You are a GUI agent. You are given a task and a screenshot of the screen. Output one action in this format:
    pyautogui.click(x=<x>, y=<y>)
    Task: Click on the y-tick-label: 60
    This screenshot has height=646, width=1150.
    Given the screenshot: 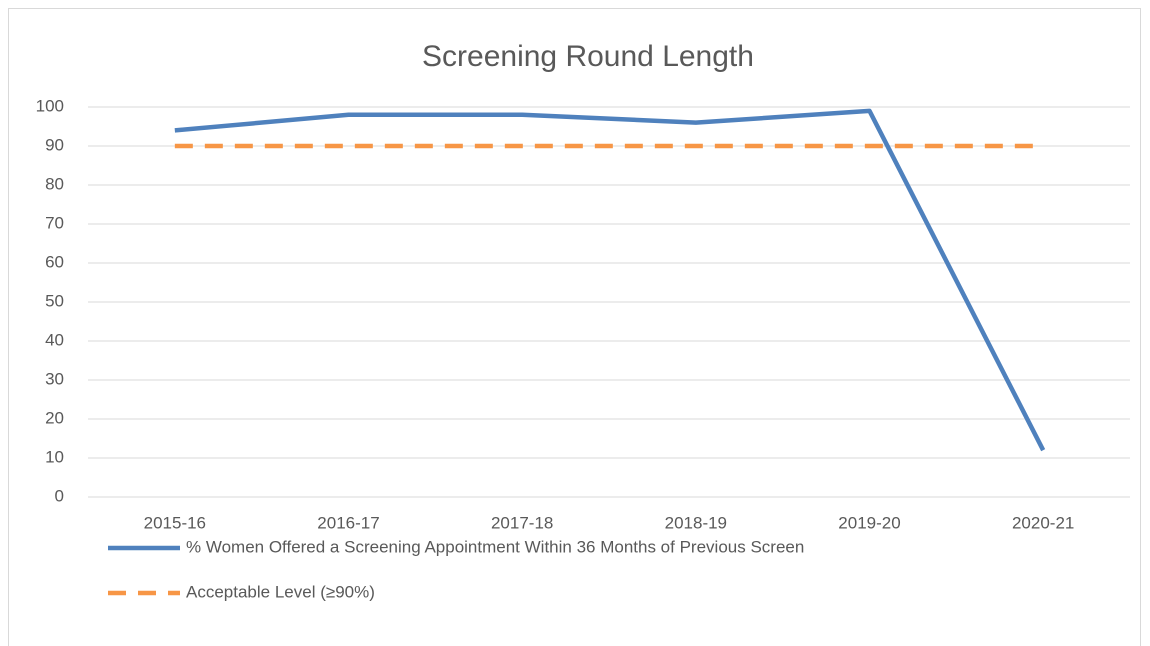 What is the action you would take?
    pyautogui.click(x=54, y=261)
    